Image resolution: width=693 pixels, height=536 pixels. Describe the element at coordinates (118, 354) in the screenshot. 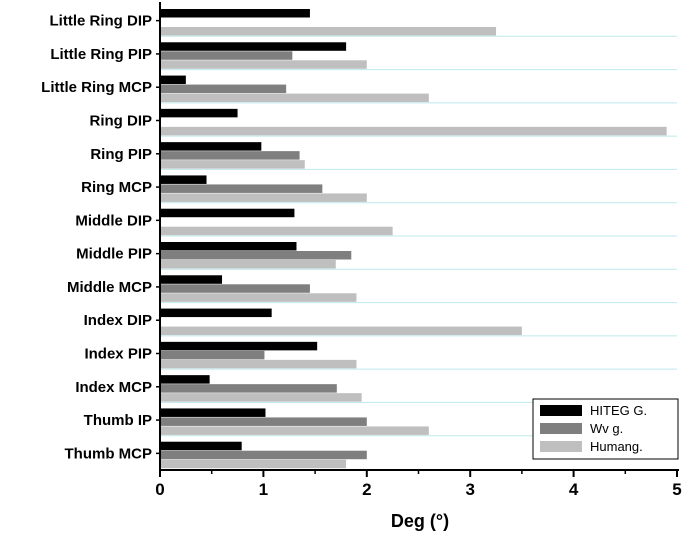

I see `category-label: Index PIP` at that location.